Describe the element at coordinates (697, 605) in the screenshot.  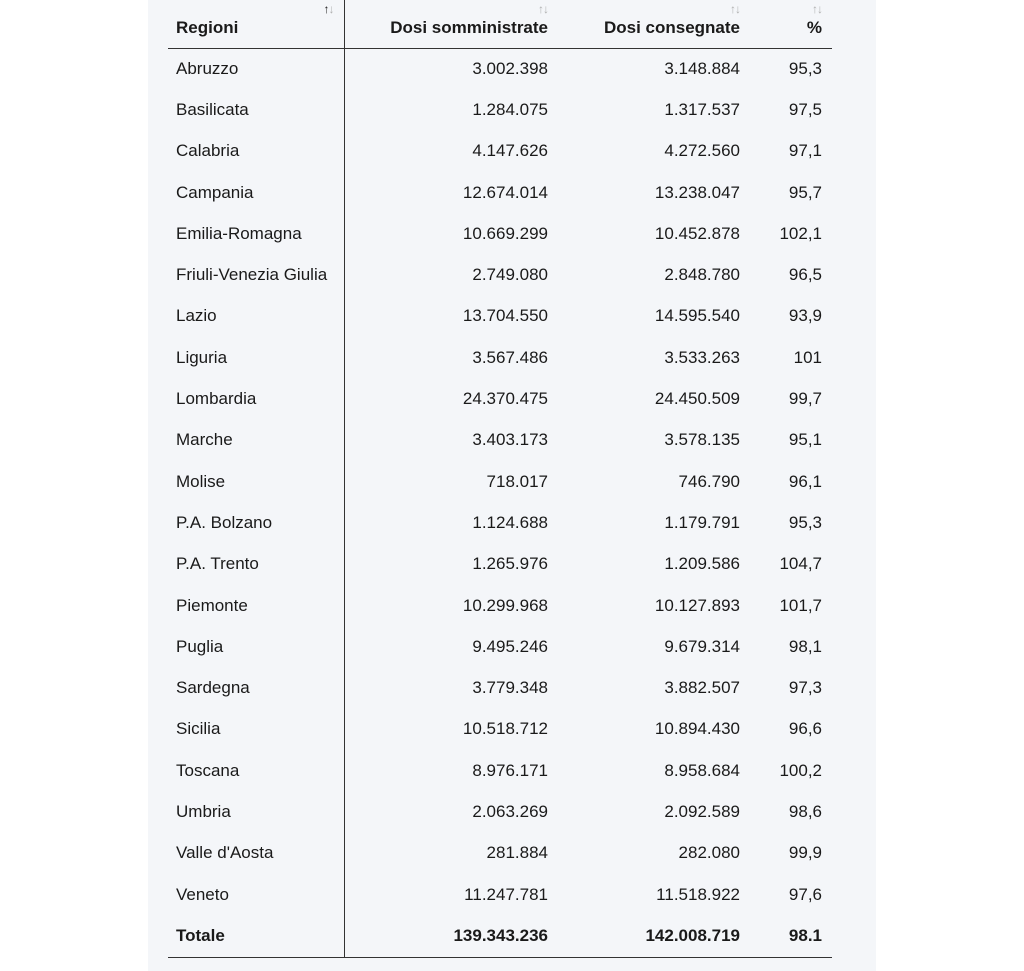
I see `cell-delivered: 10.127.893` at that location.